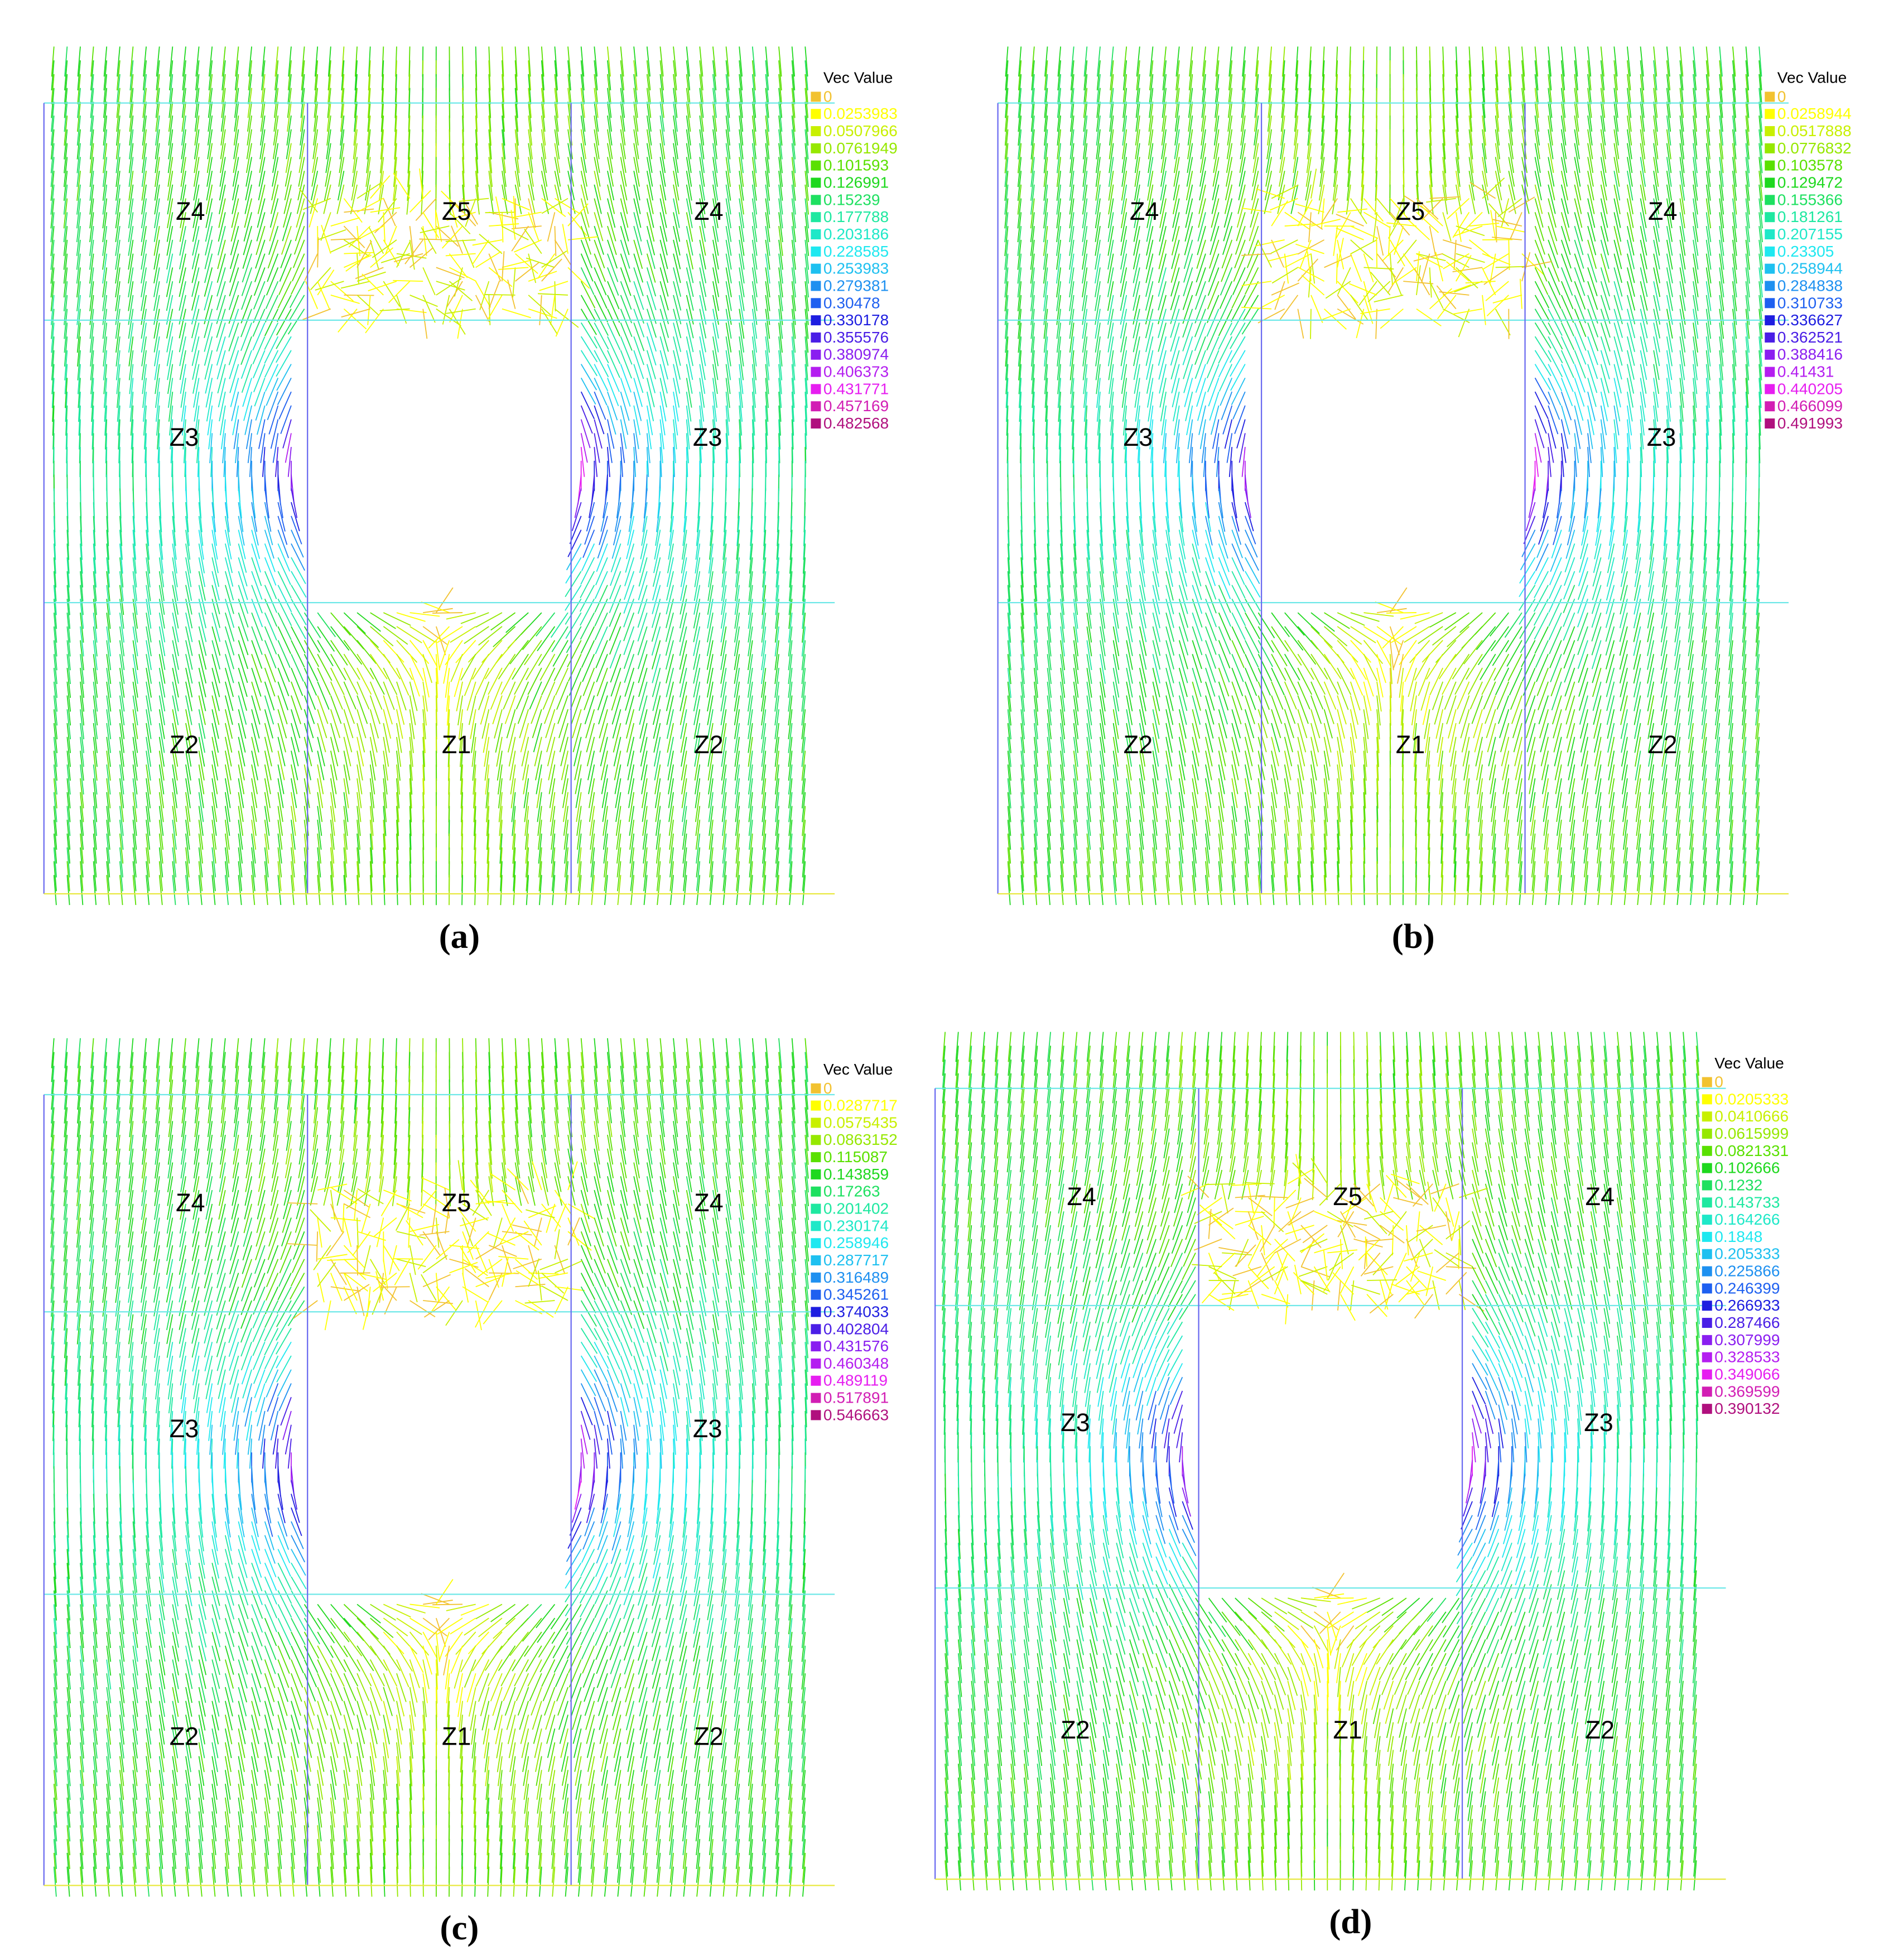 The width and height of the screenshot is (1884, 1960). I want to click on legend-swatch, so click(816, 372).